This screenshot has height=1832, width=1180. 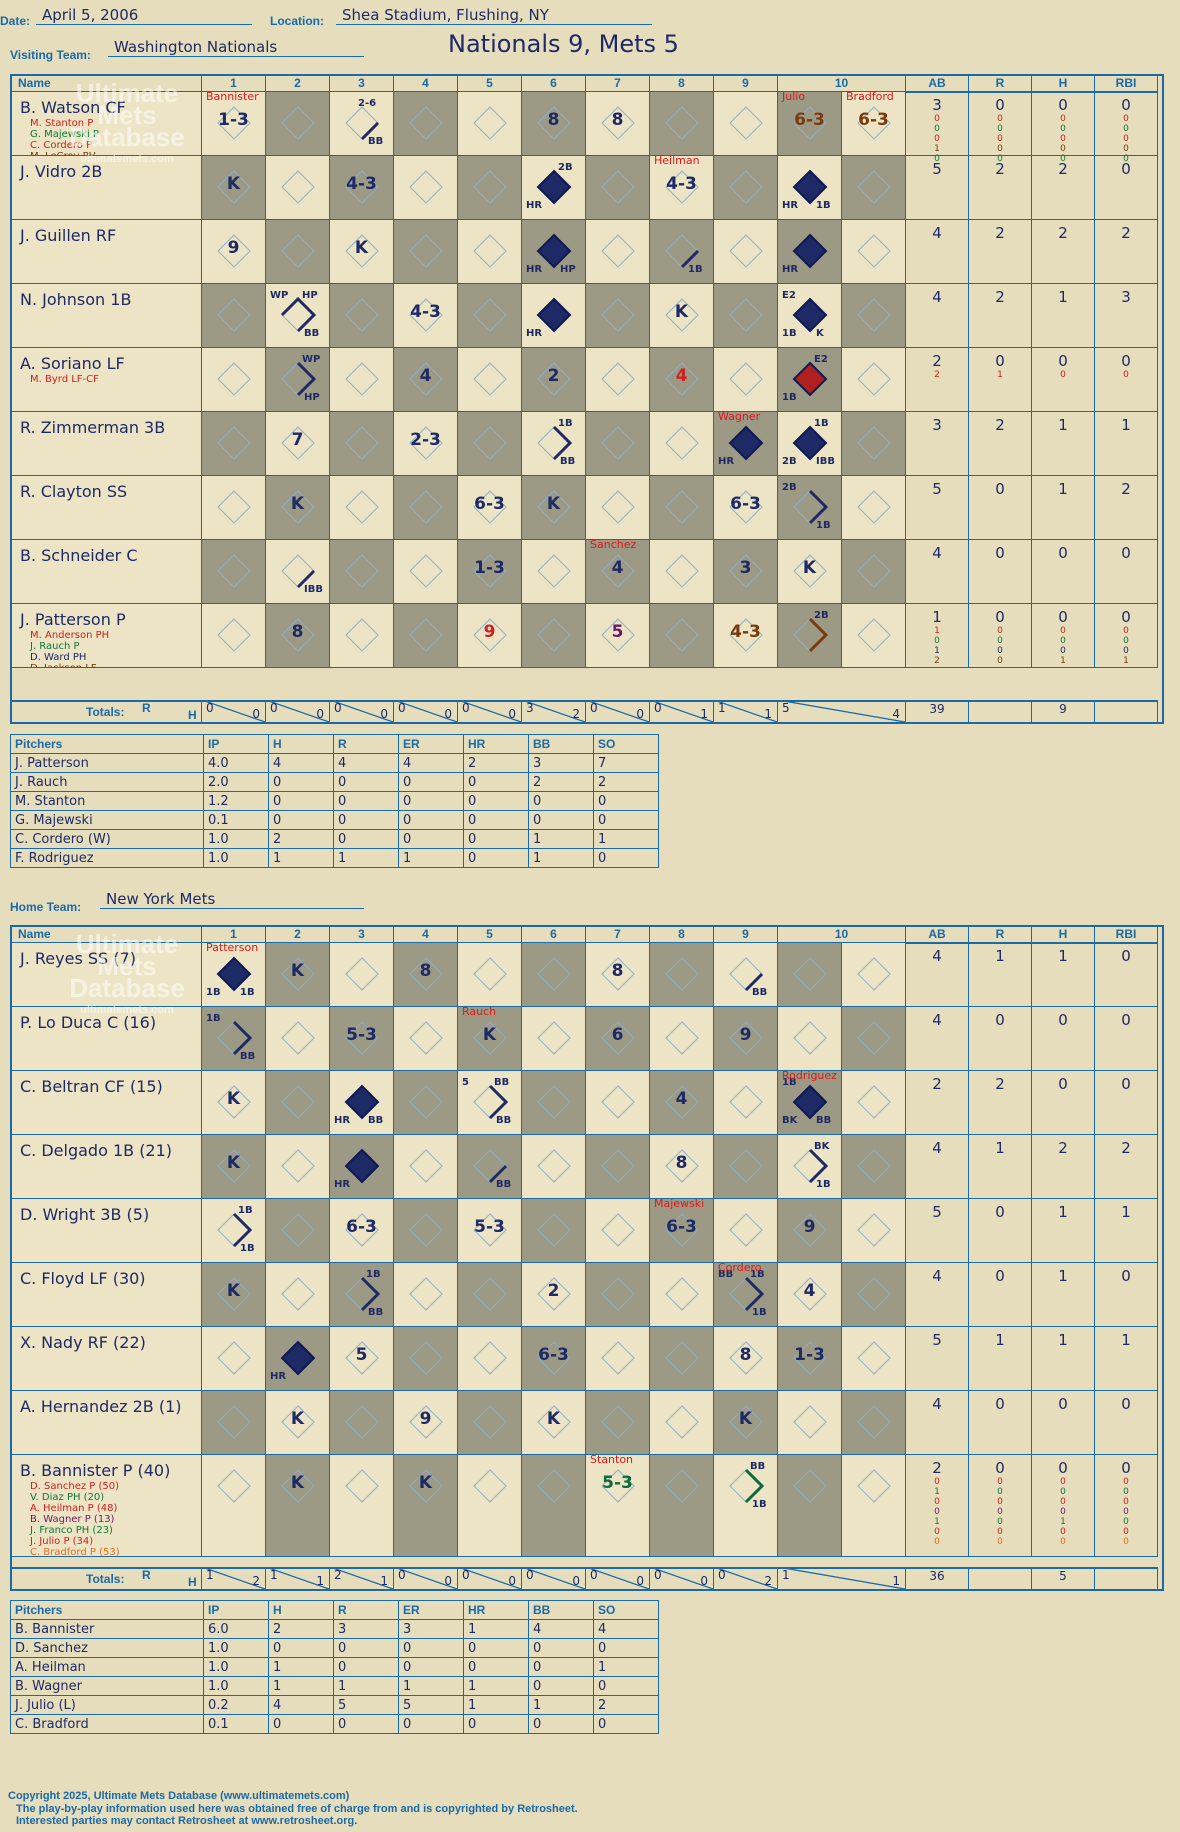 I want to click on pitching-stat: 4, so click(x=301, y=1705).